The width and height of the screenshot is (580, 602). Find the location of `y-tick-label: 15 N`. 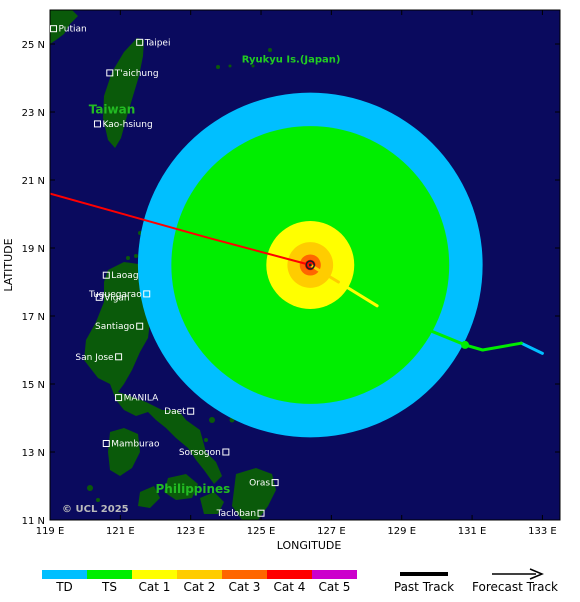

y-tick-label: 15 N is located at coordinates (33, 385).